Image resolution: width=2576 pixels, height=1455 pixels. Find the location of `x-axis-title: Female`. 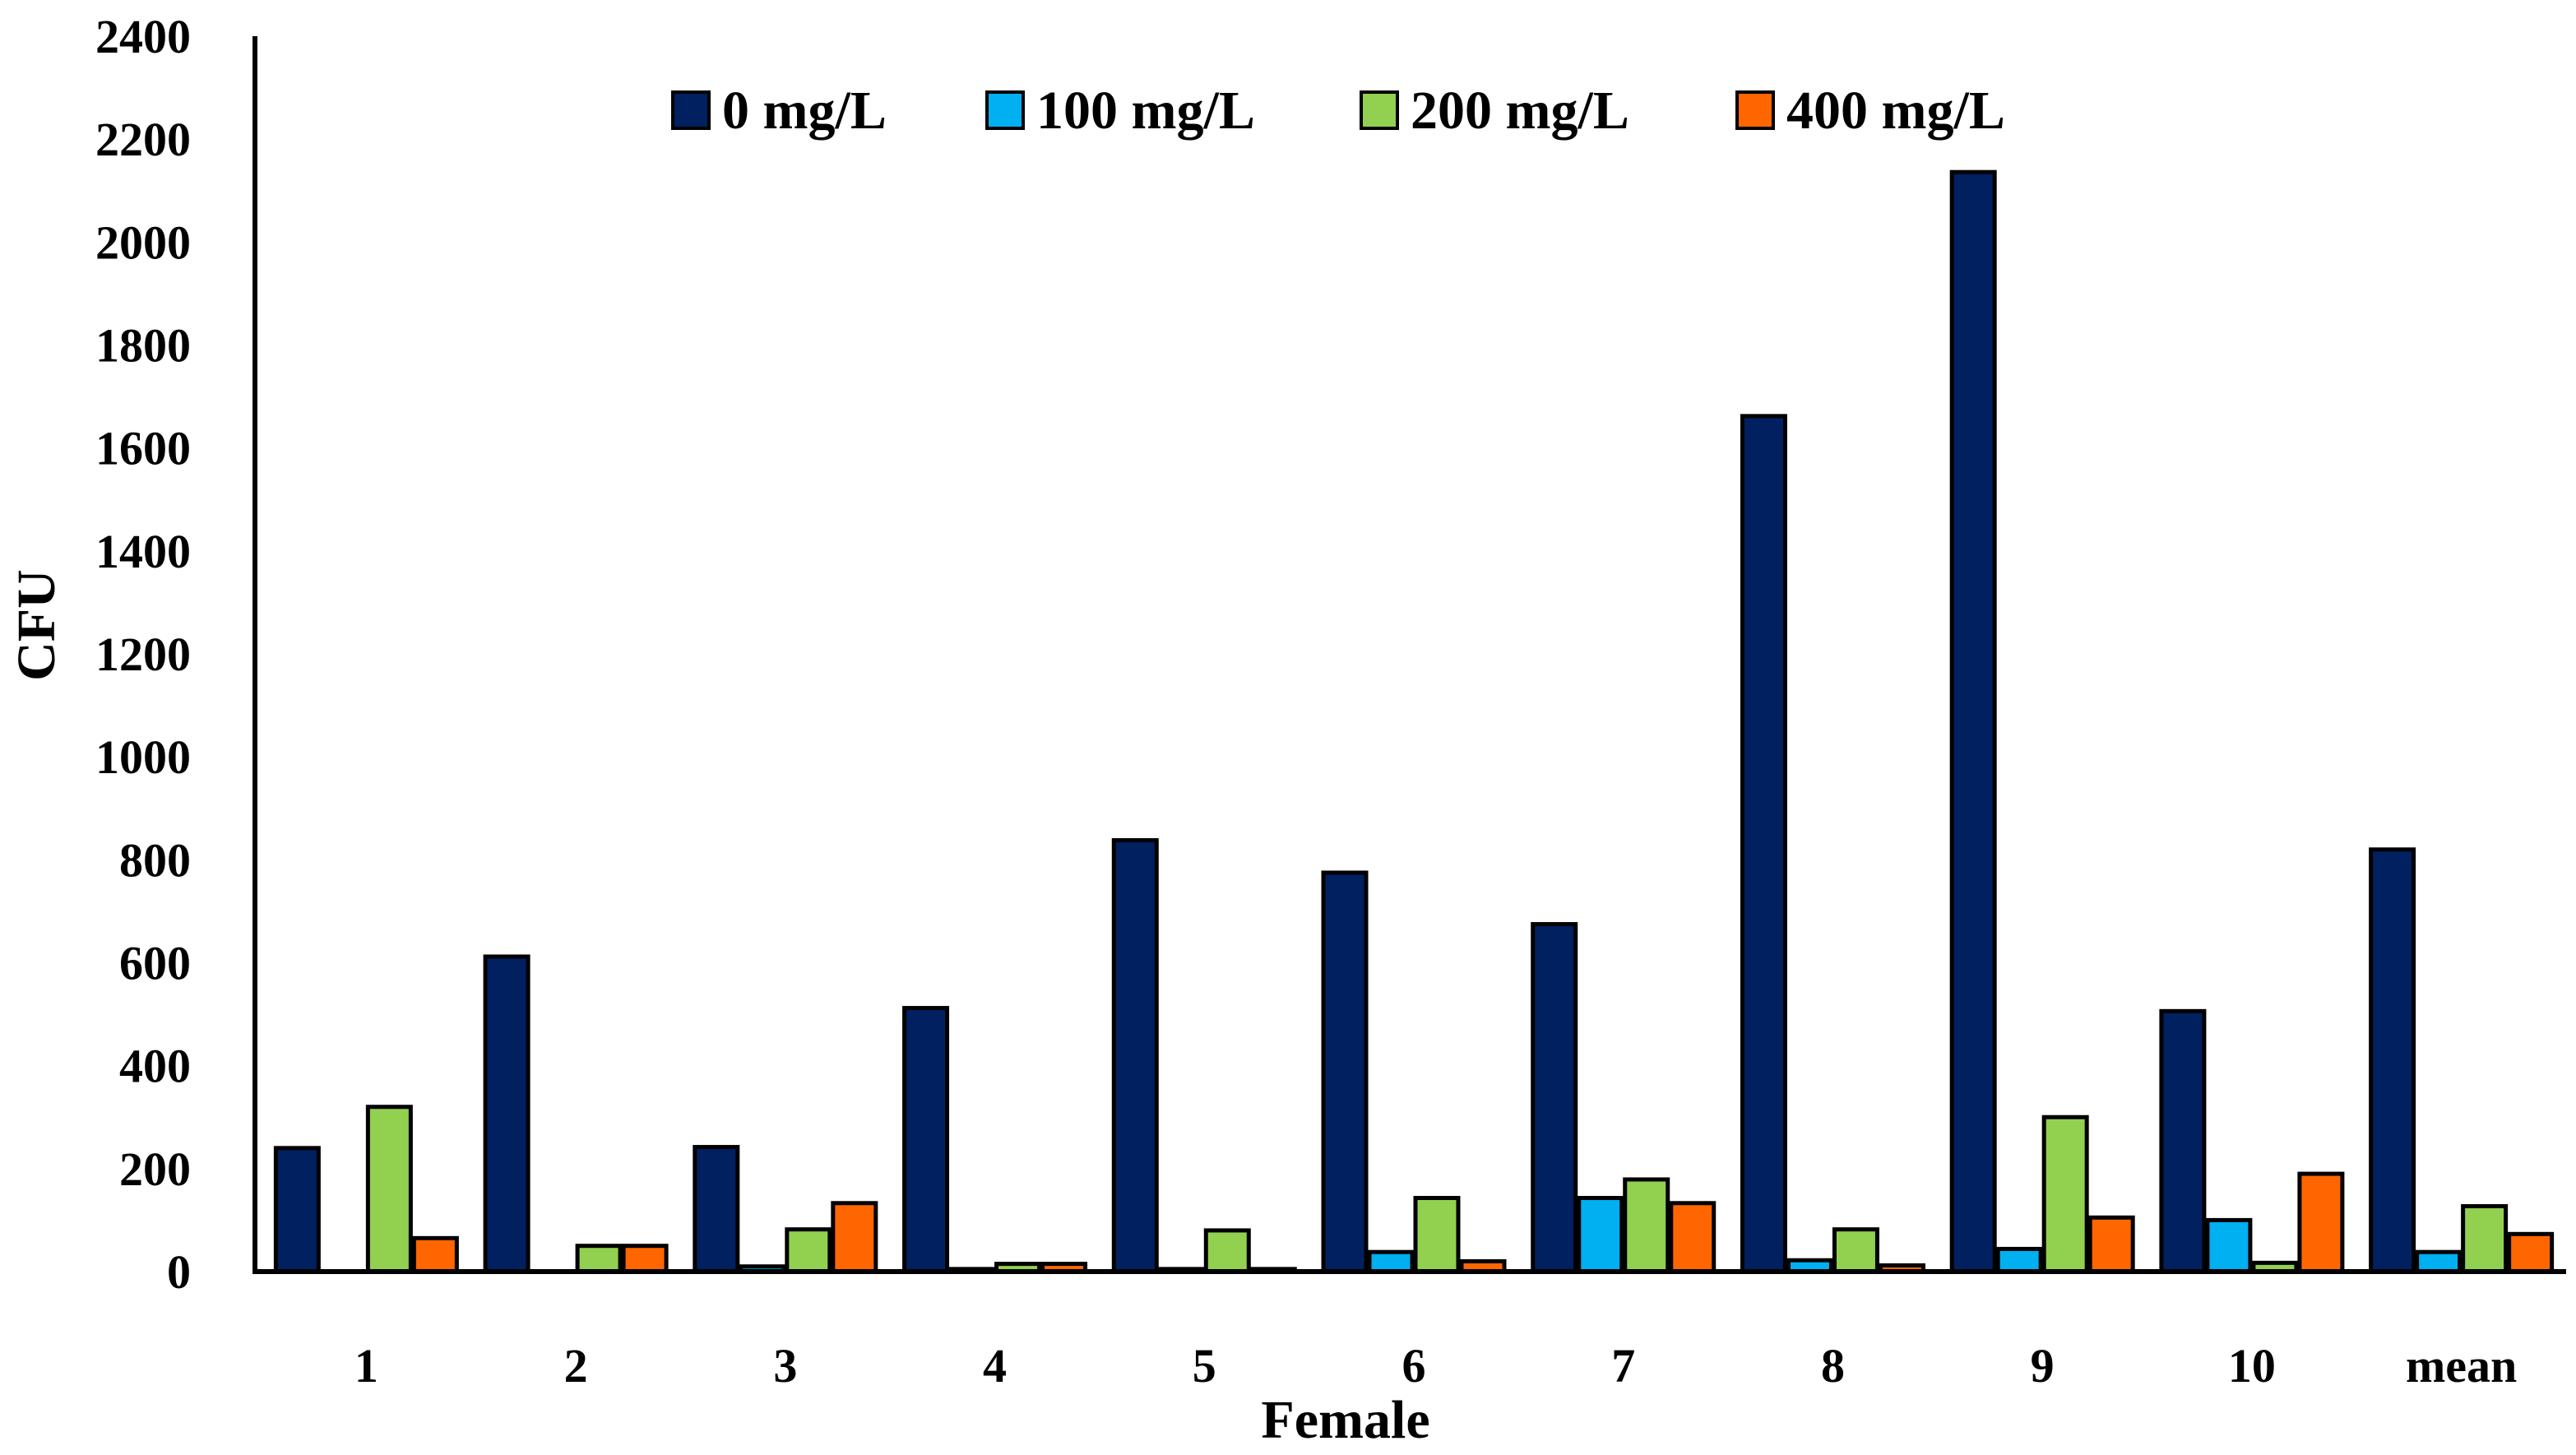

x-axis-title: Female is located at coordinates (1345, 1420).